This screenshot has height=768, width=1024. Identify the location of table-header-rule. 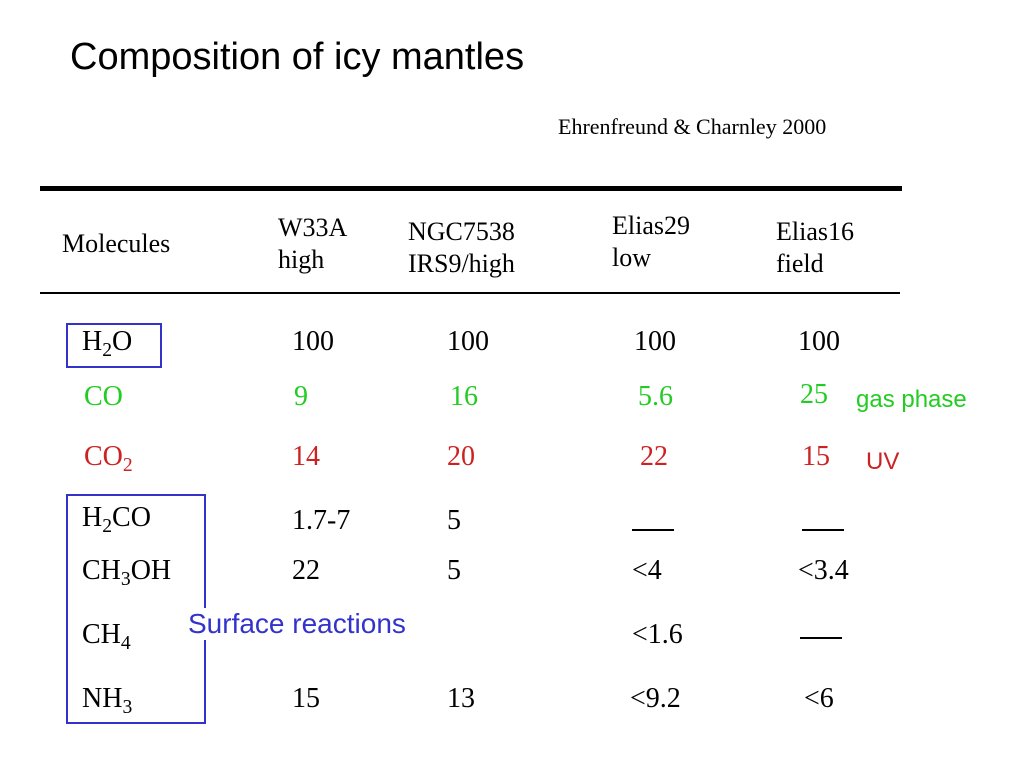
(470, 293).